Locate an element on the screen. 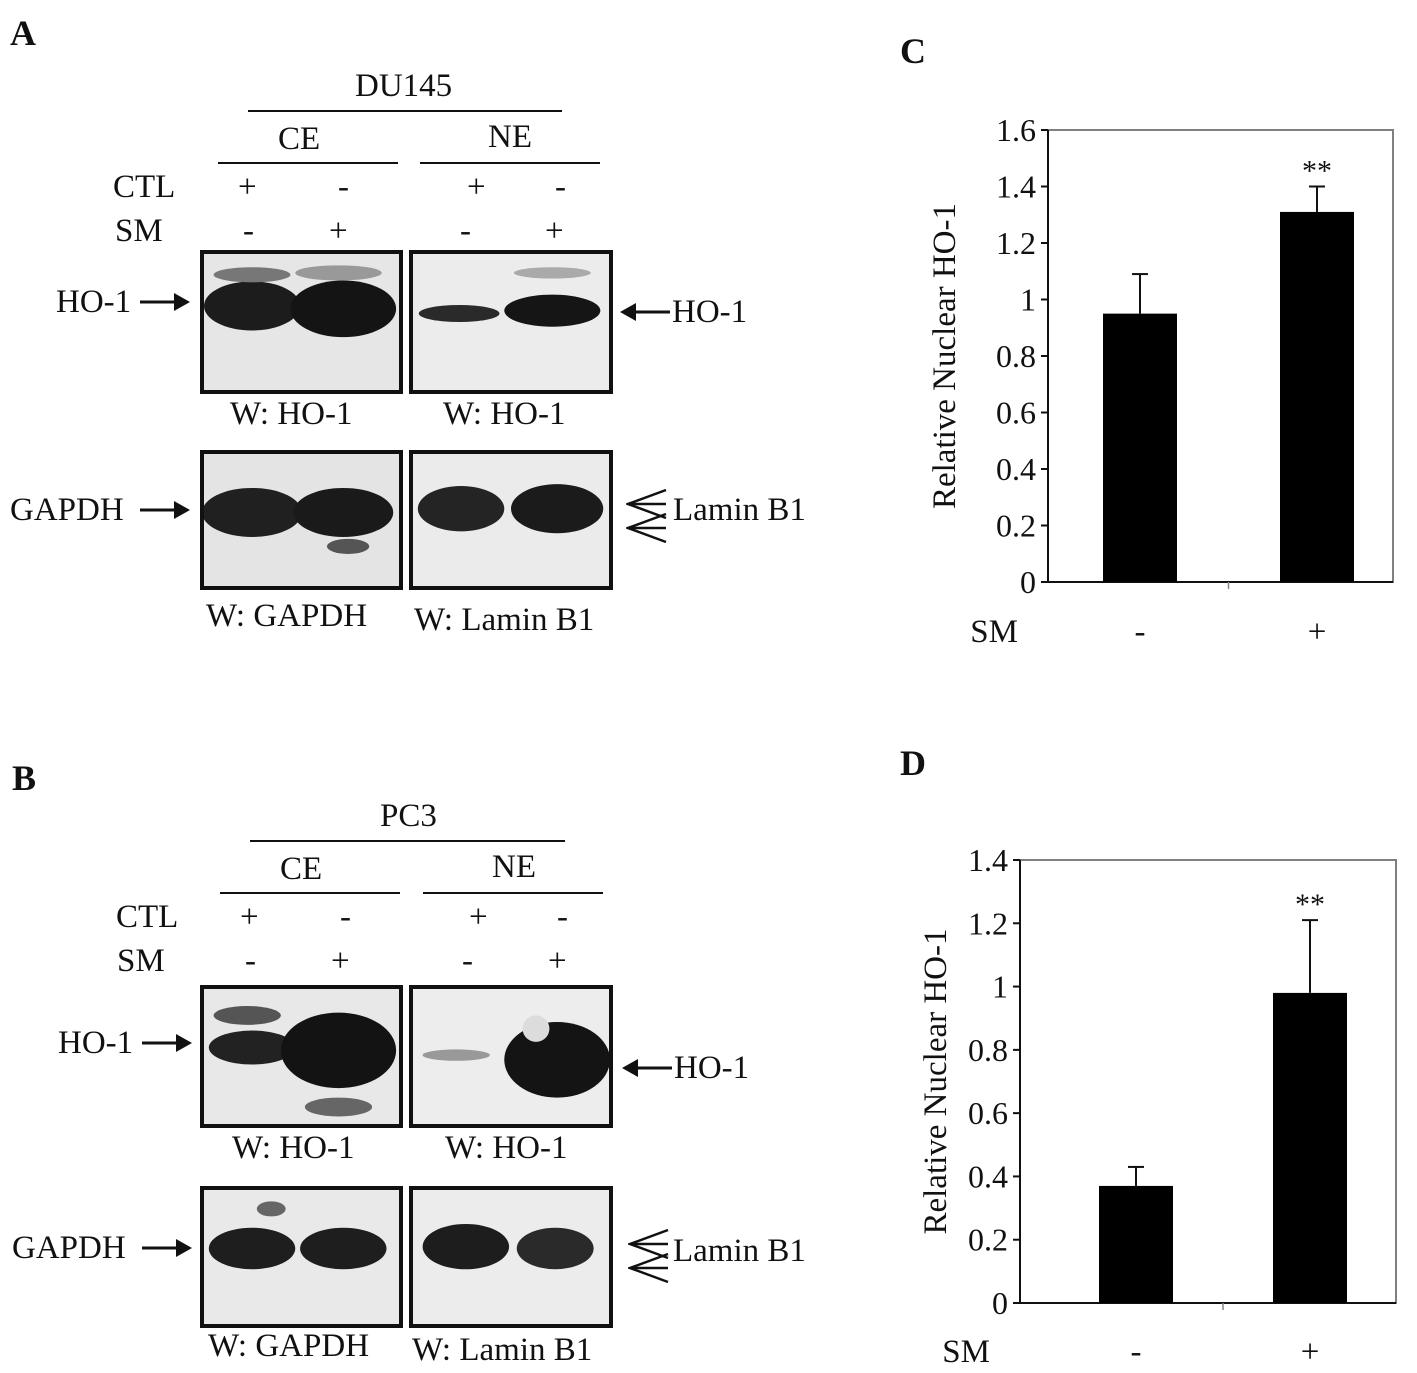  panel-label-c: C is located at coordinates (913, 51).